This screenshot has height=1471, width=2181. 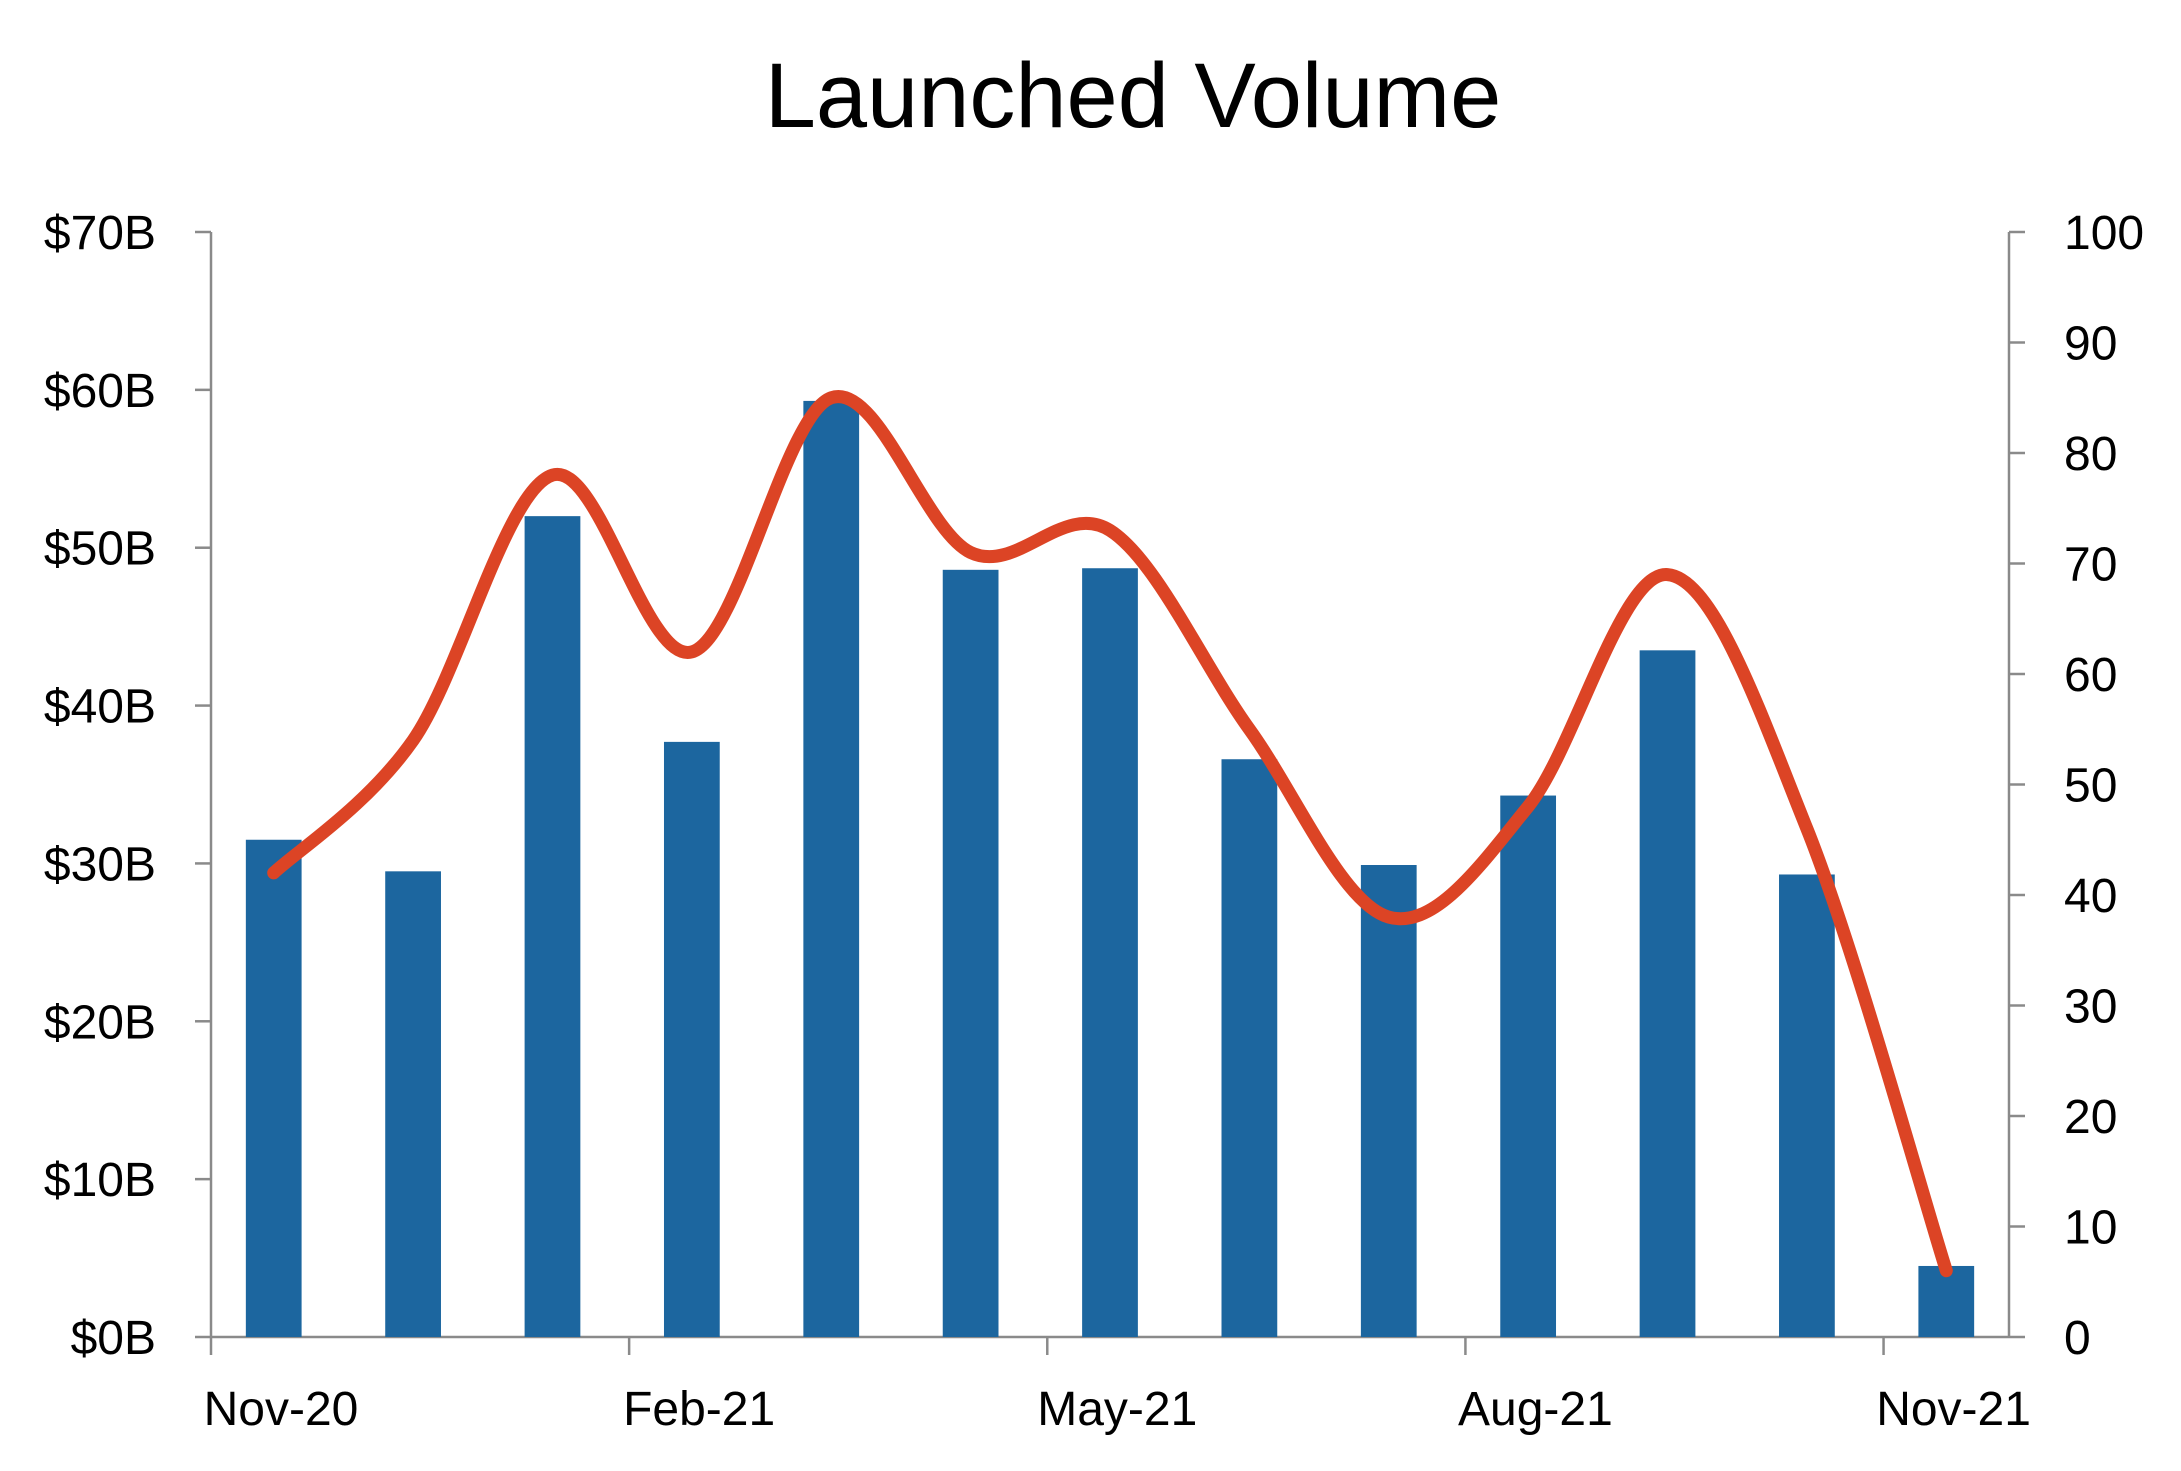 I want to click on left-axis-tick-label: $40B, so click(x=100, y=707).